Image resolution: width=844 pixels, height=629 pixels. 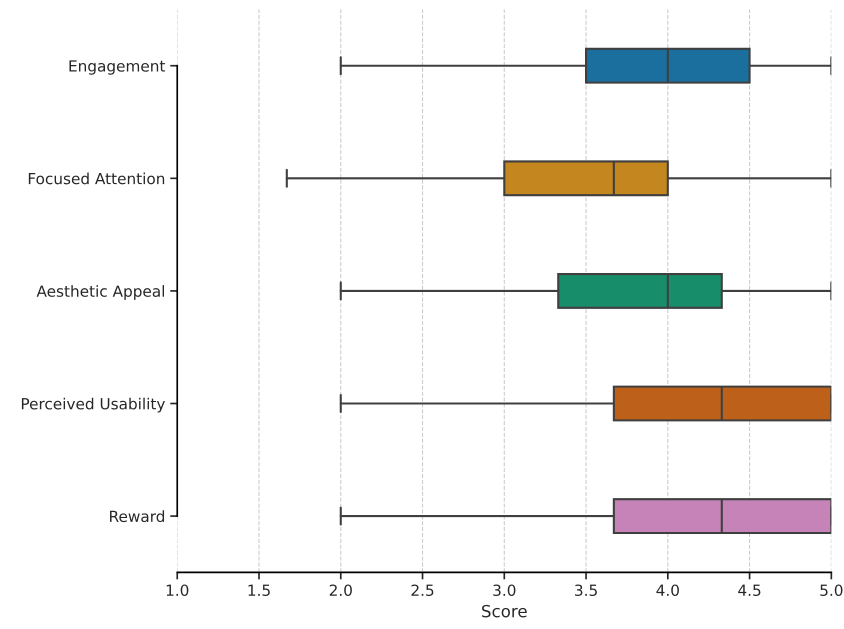 I want to click on y-tick-label: Perceived Usability, so click(x=93, y=405).